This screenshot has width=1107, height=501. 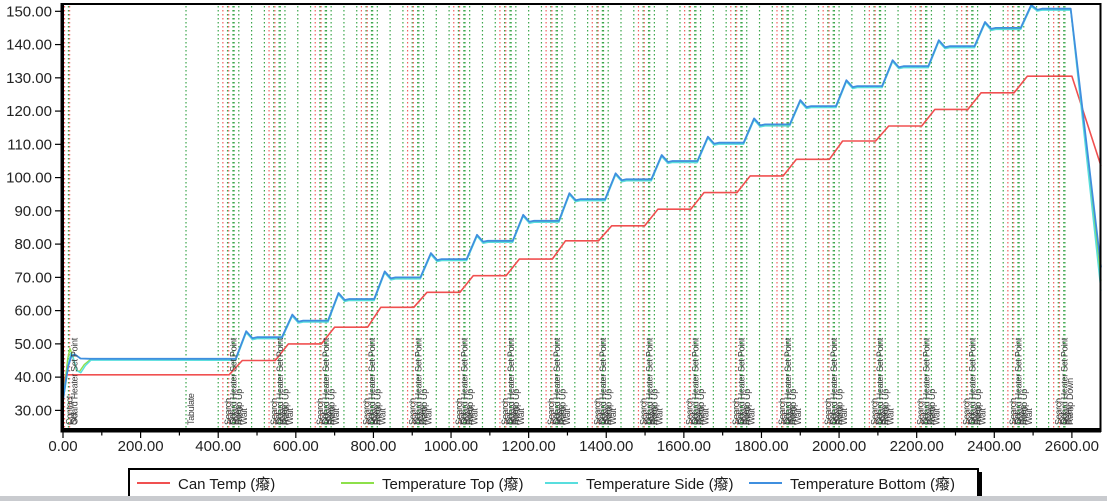 What do you see at coordinates (191, 409) in the screenshot?
I see `event-label: Tabulate` at bounding box center [191, 409].